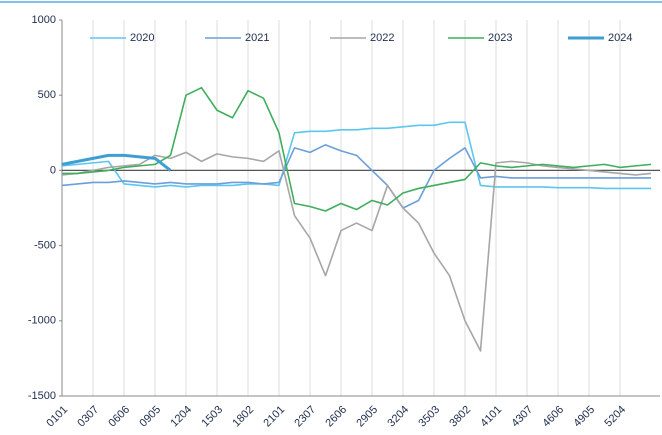 The width and height of the screenshot is (662, 435). I want to click on x-tick-label: 0307, so click(88, 417).